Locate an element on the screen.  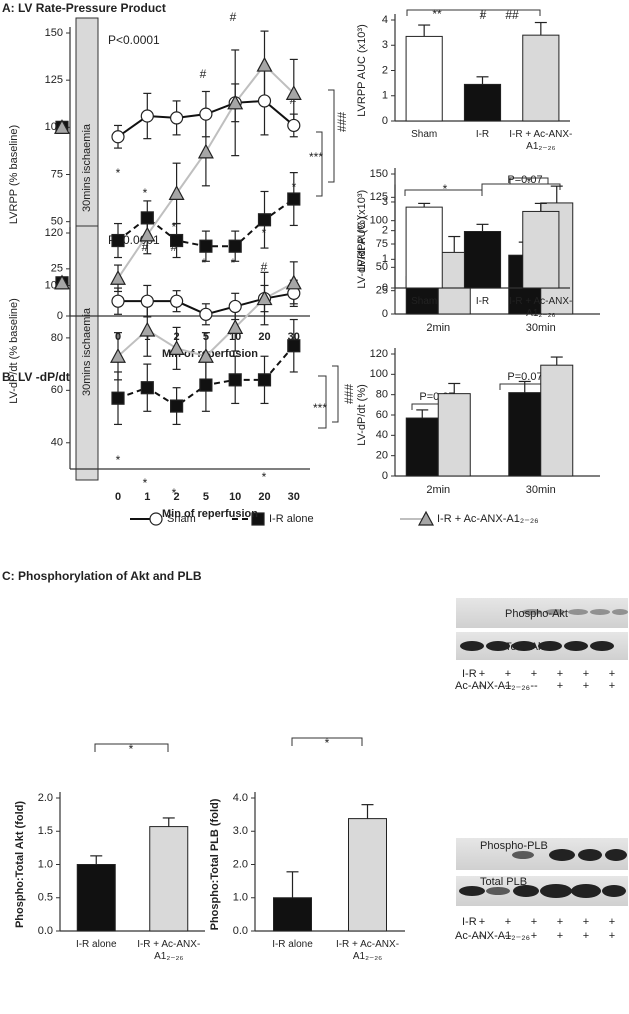
x-tick-label: 1 is located at coordinates (147, 497).